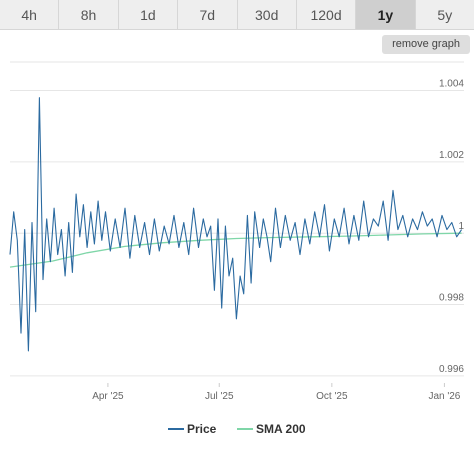  What do you see at coordinates (281, 429) in the screenshot?
I see `legend-label: SMA 200` at bounding box center [281, 429].